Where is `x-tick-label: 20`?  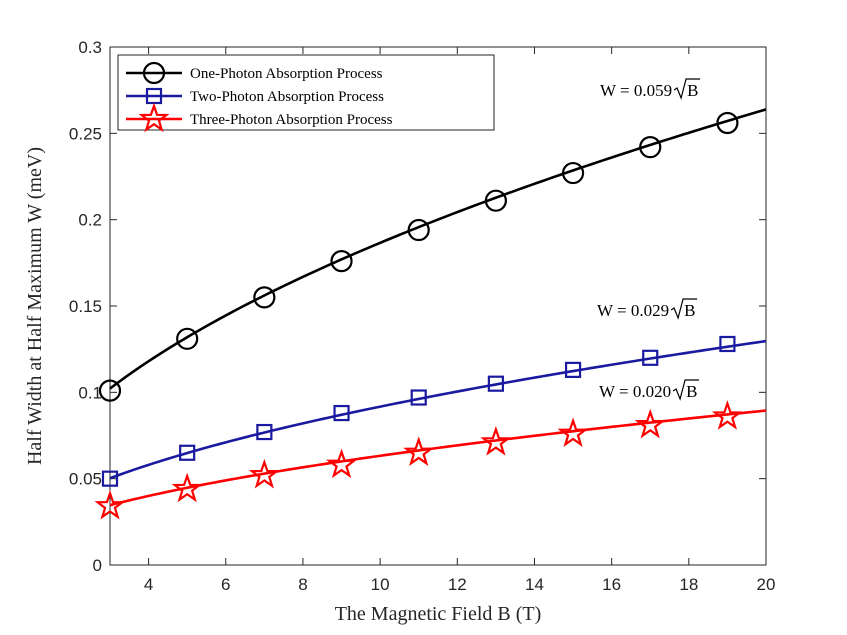
x-tick-label: 20 is located at coordinates (766, 584).